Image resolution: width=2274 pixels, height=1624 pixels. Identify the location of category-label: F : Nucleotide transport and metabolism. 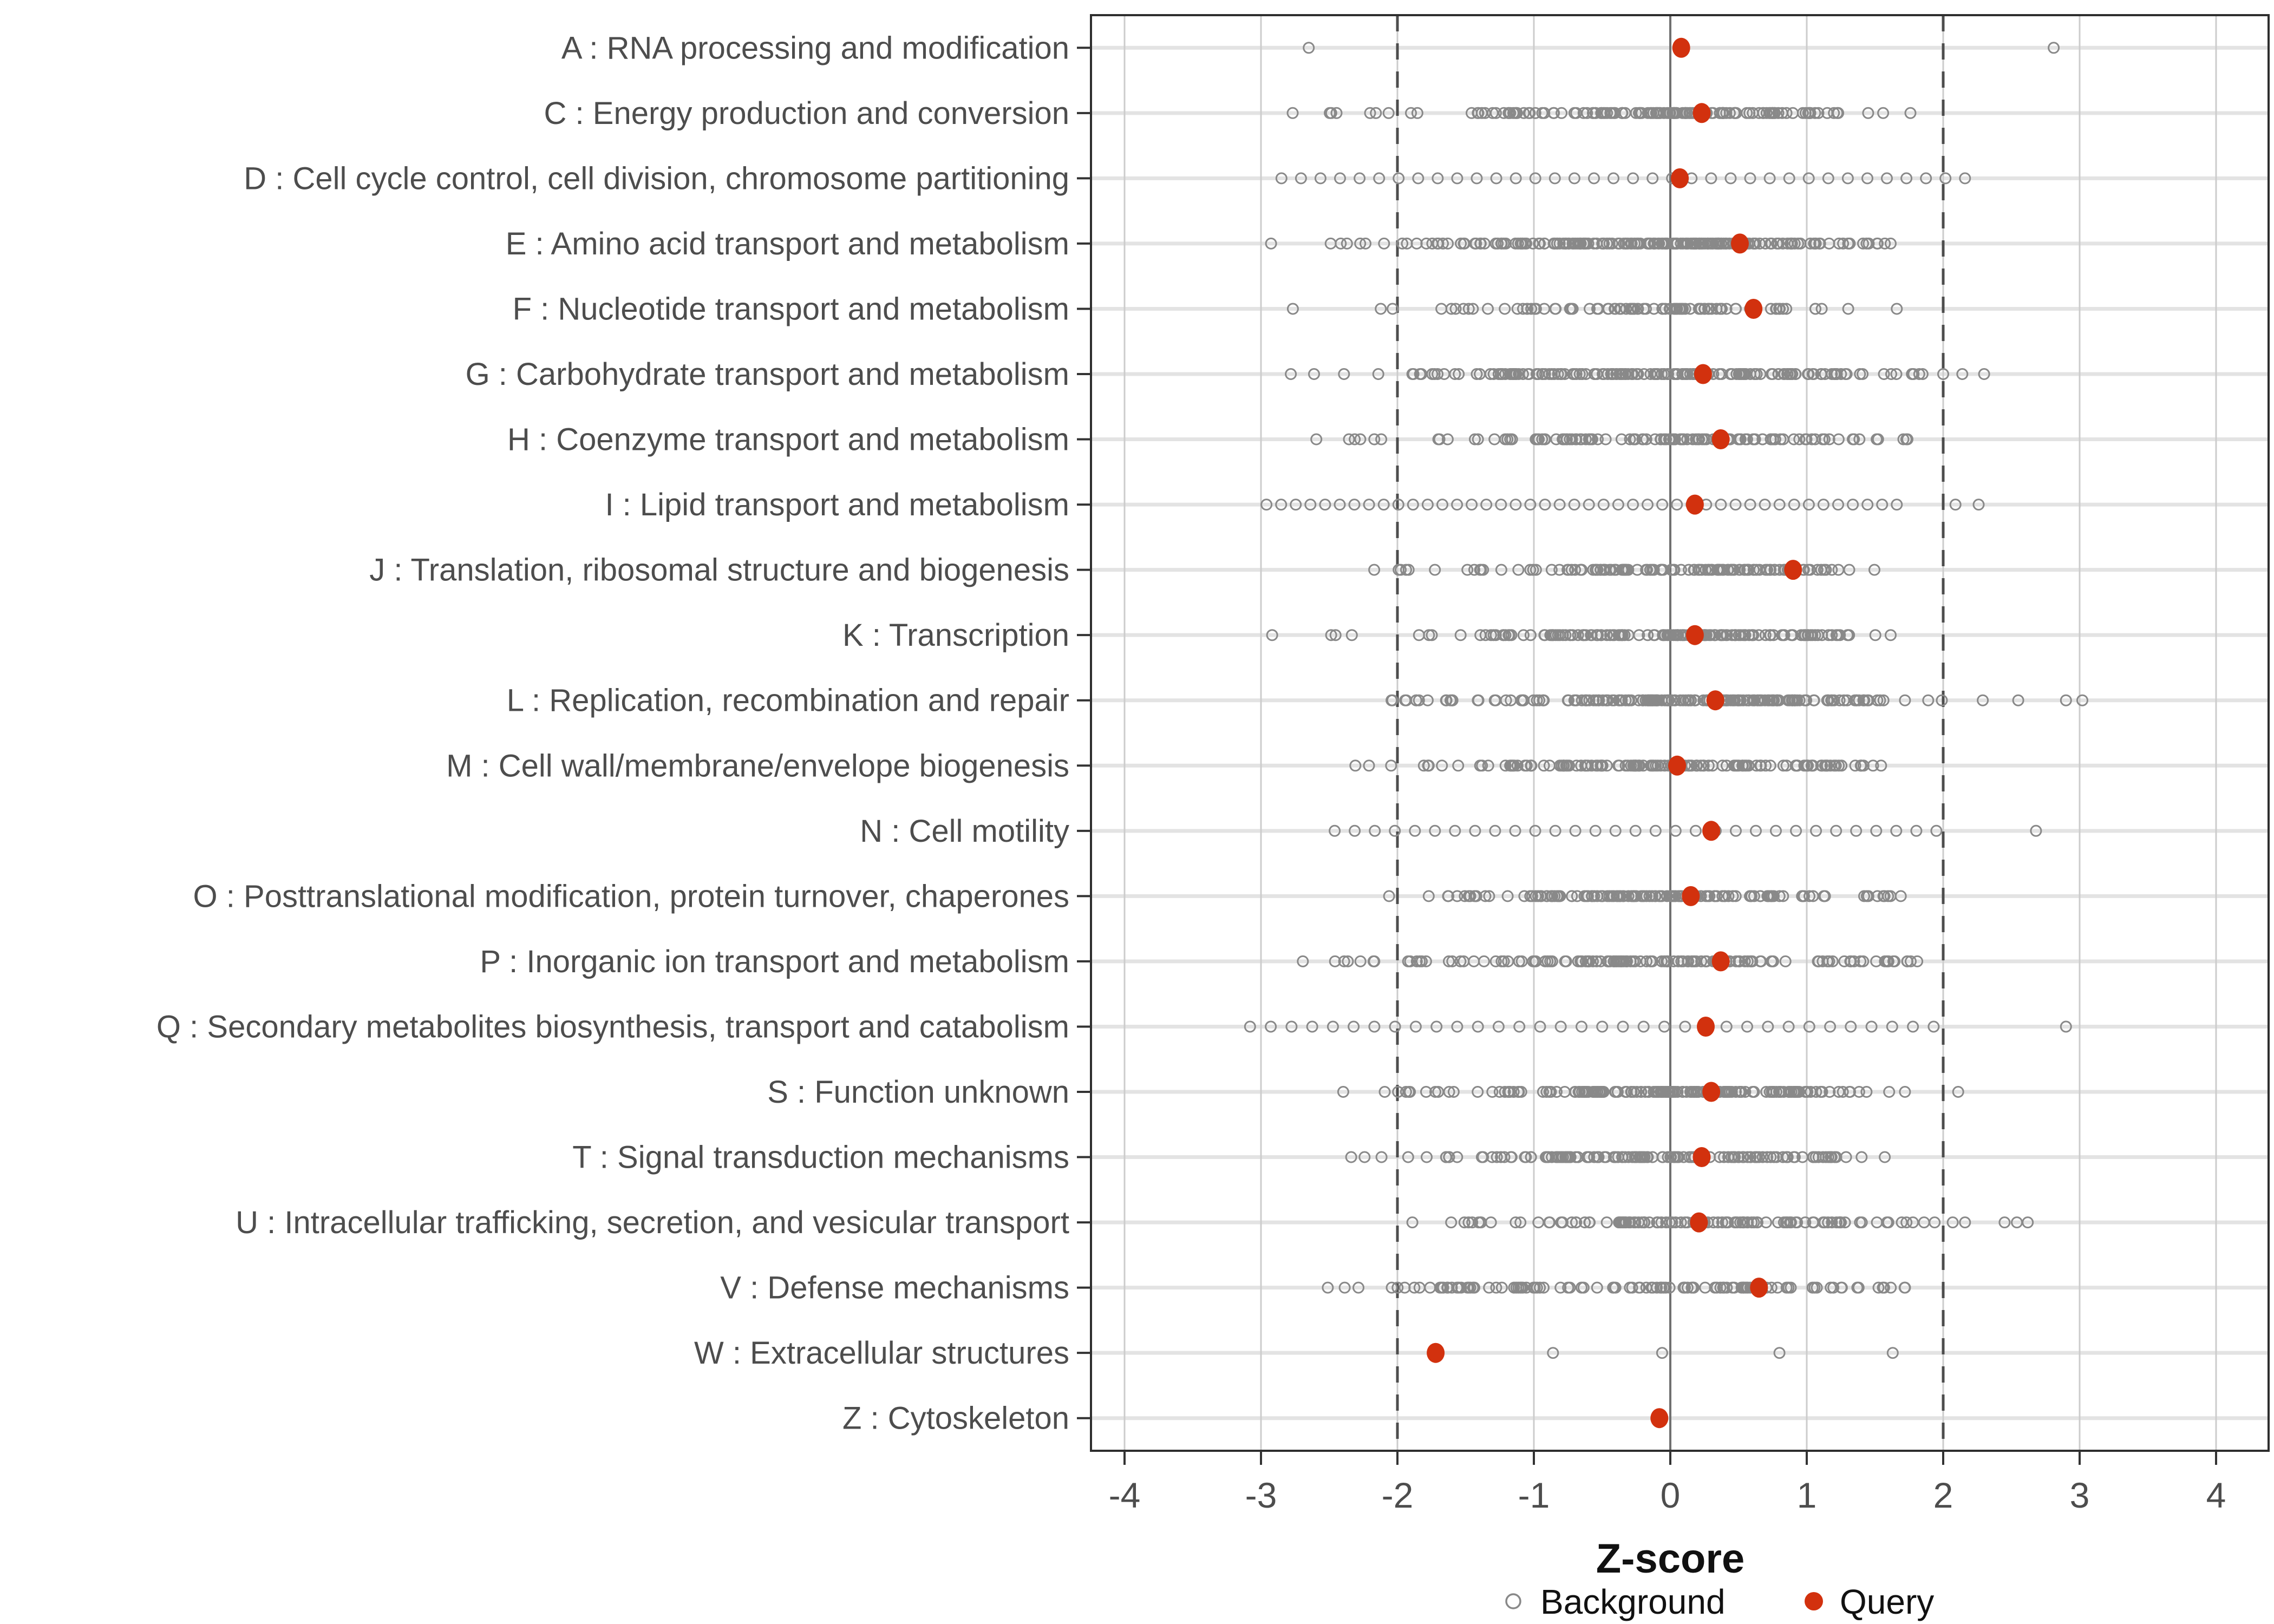
(791, 309).